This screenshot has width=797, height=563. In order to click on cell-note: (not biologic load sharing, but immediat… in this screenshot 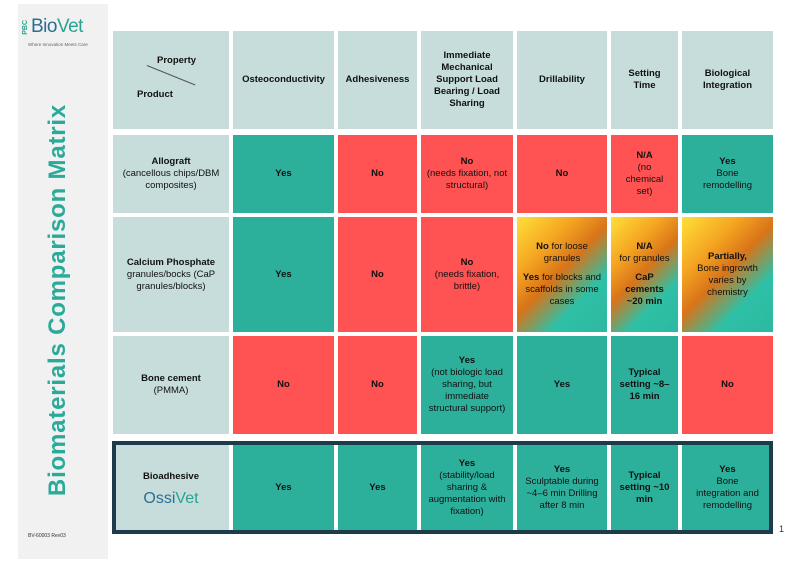, I will do `click(467, 390)`.